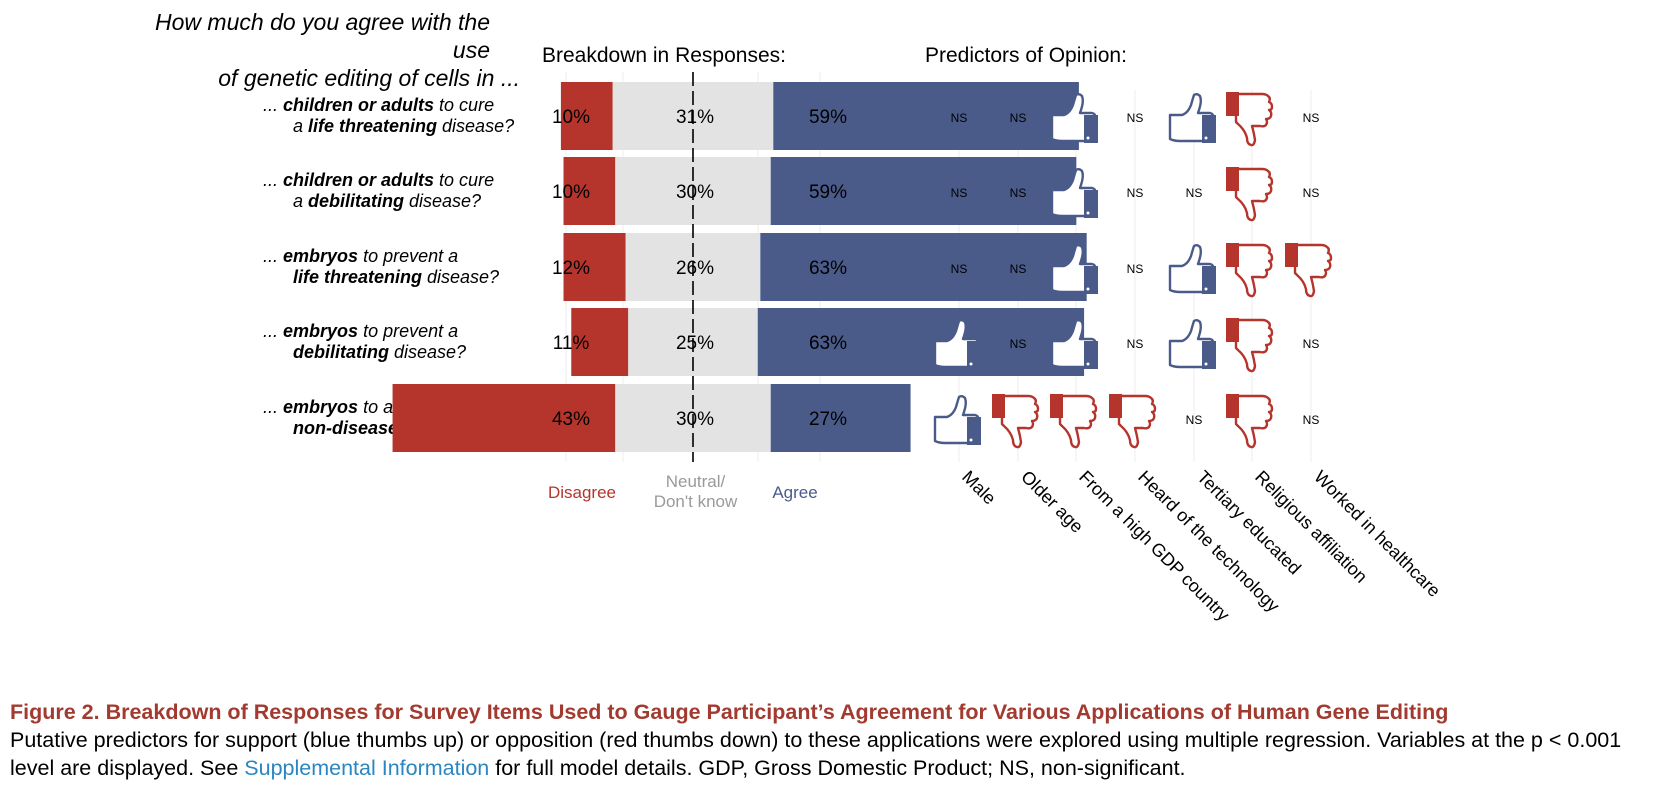 The image size is (1656, 792). I want to click on label-neutral: 30%, so click(695, 192).